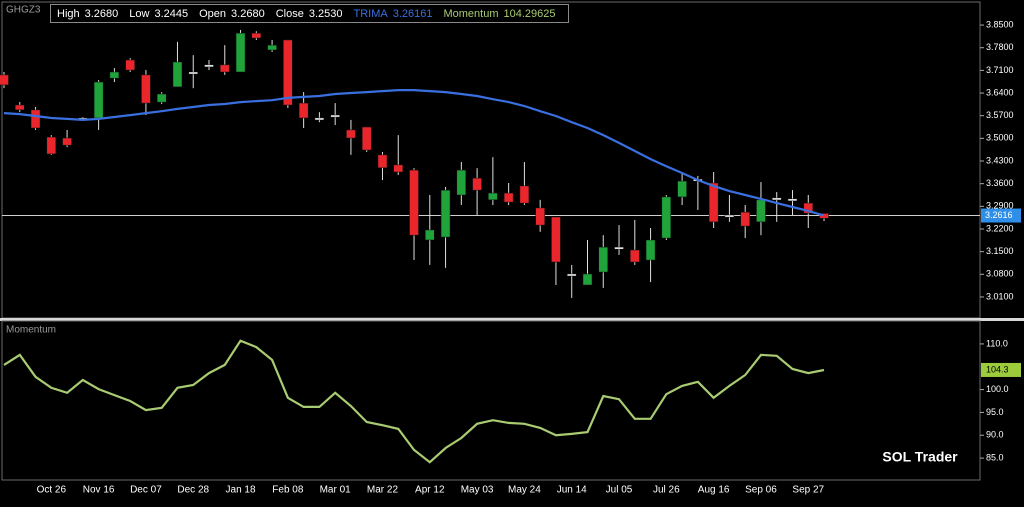  What do you see at coordinates (1000, 138) in the screenshot?
I see `y-tick-label: 3.5000` at bounding box center [1000, 138].